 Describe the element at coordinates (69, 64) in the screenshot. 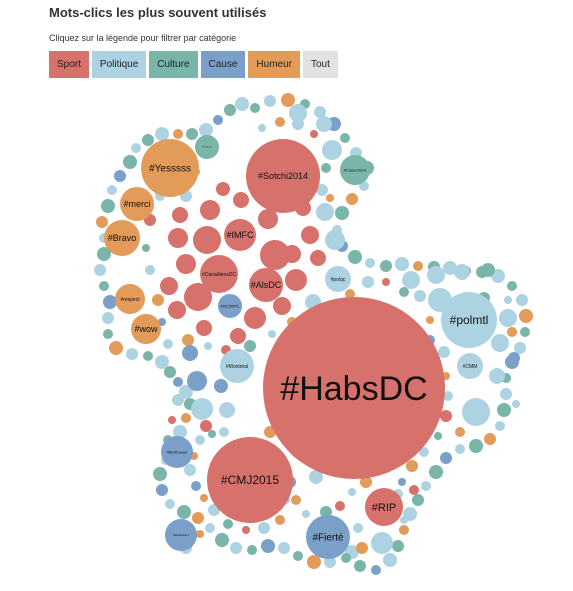

I see `legend-button-sport: Sport` at that location.